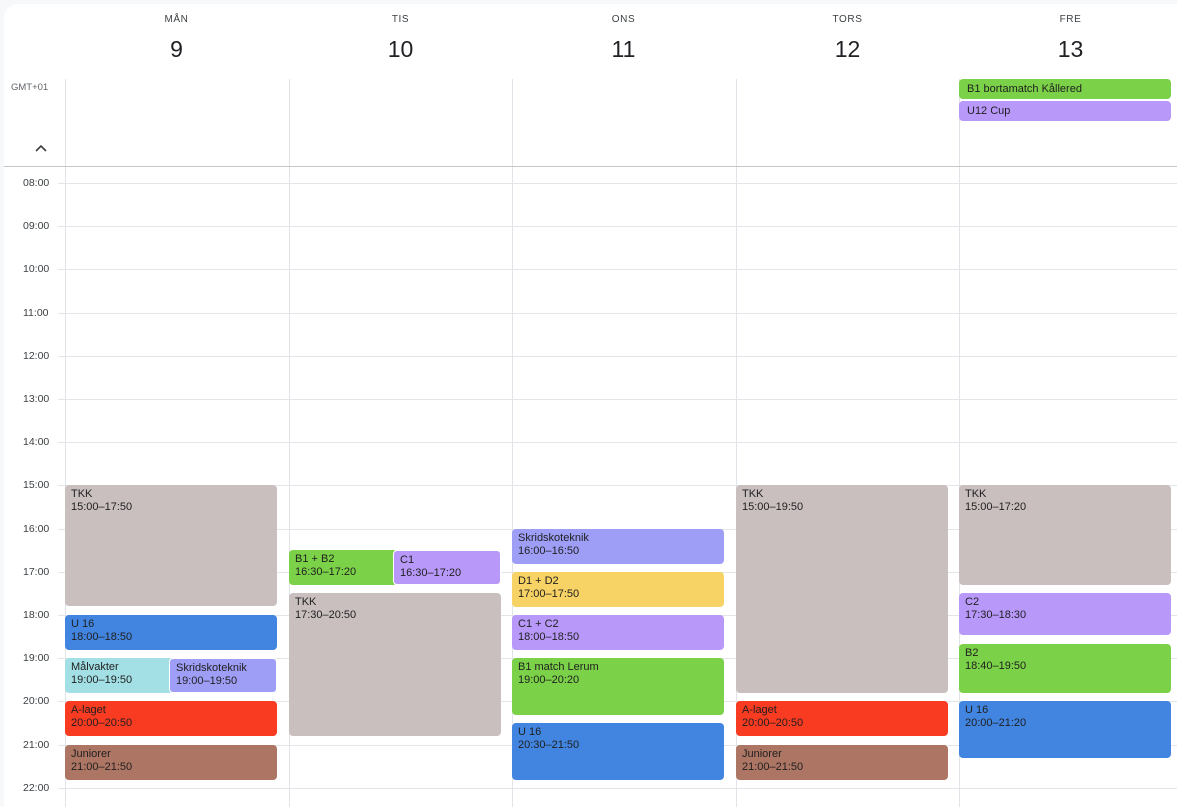  Describe the element at coordinates (1065, 614) in the screenshot. I see `calendar-event: C2 17:30–18:30` at that location.